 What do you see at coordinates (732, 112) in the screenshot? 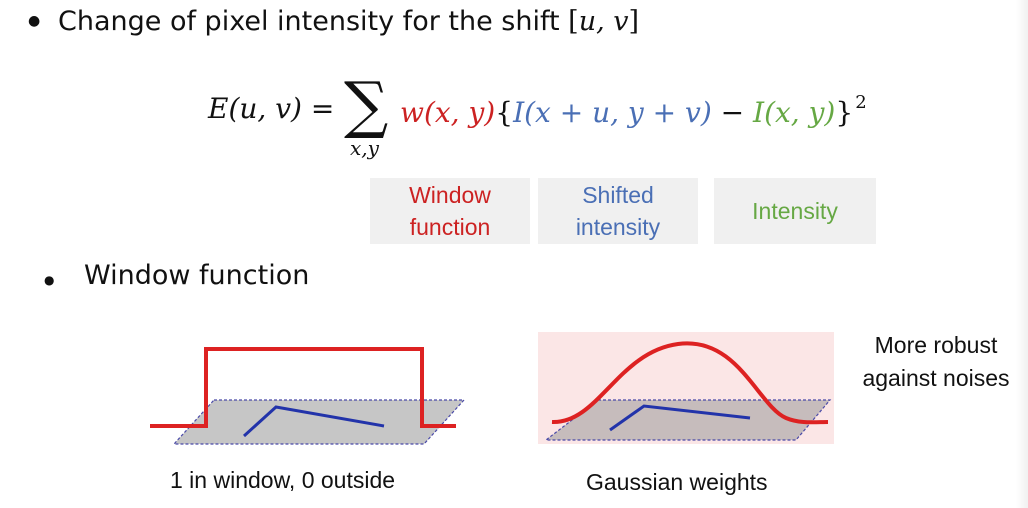
I see `minus-sign: −` at bounding box center [732, 112].